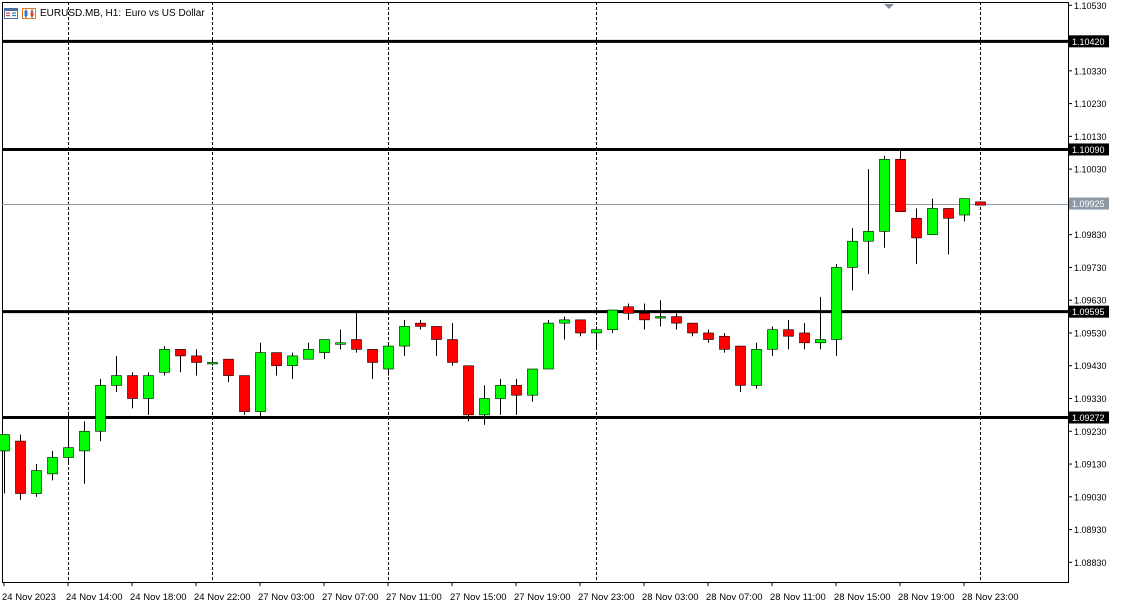  Describe the element at coordinates (350, 597) in the screenshot. I see `time-tick-label: 27 Nov 07:00` at that location.